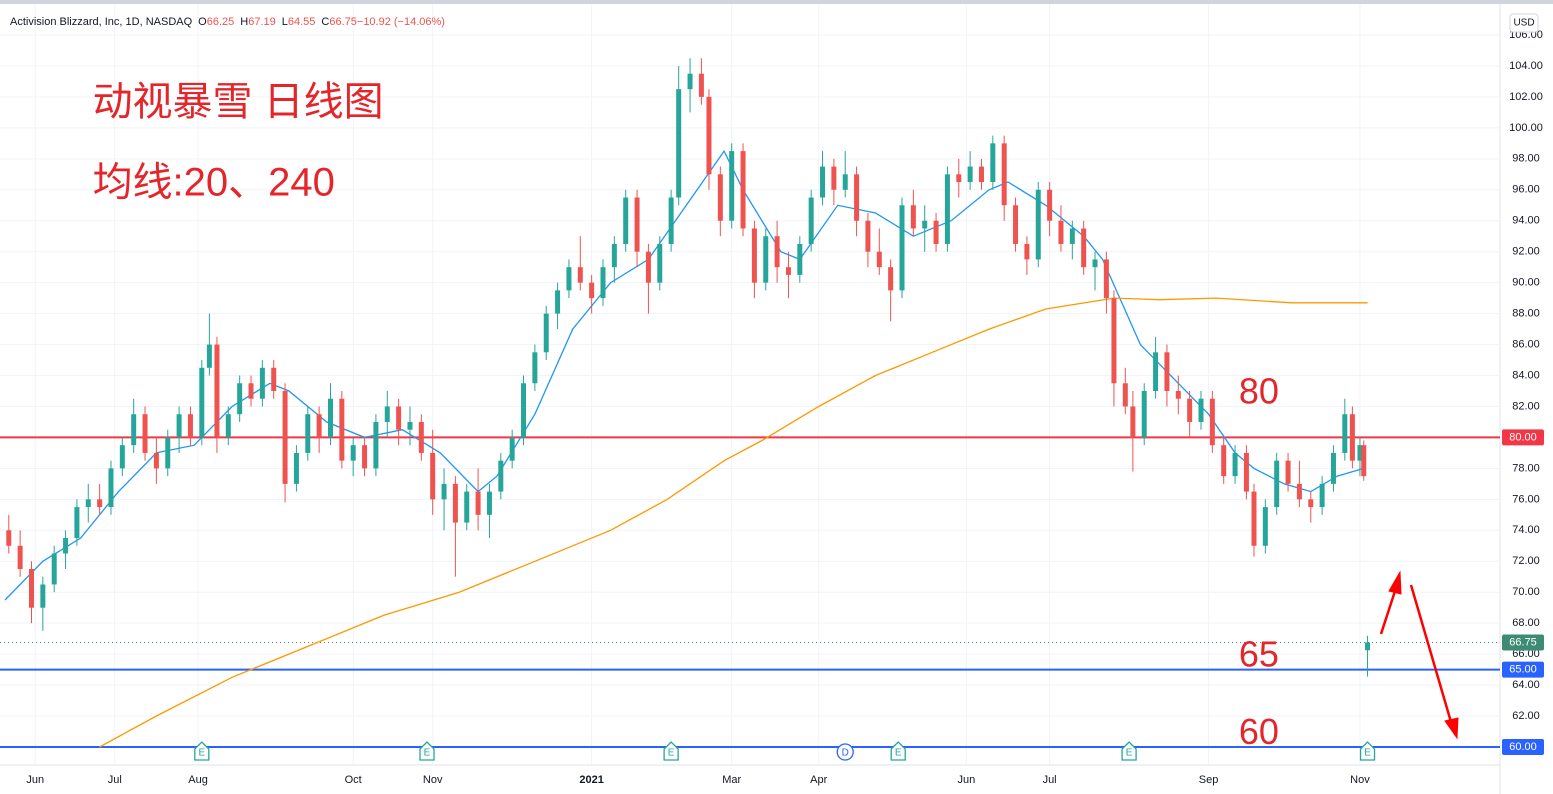 This screenshot has height=794, width=1553. Describe the element at coordinates (262, 22) in the screenshot. I see `ohlc-value: 67.19` at that location.